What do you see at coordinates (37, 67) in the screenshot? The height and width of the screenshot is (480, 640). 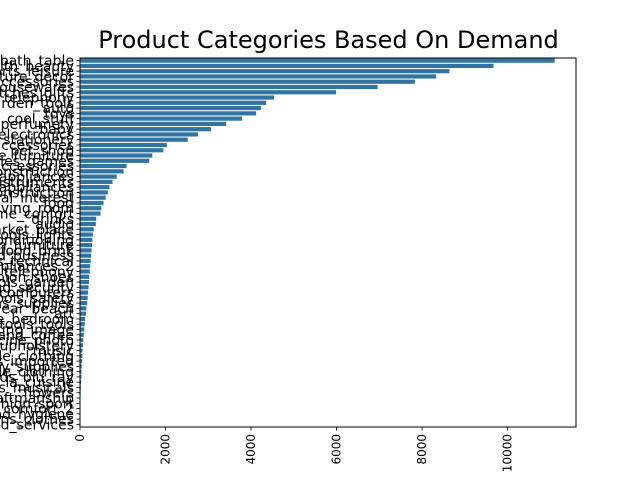 I see `category-label: health_beauty` at bounding box center [37, 67].